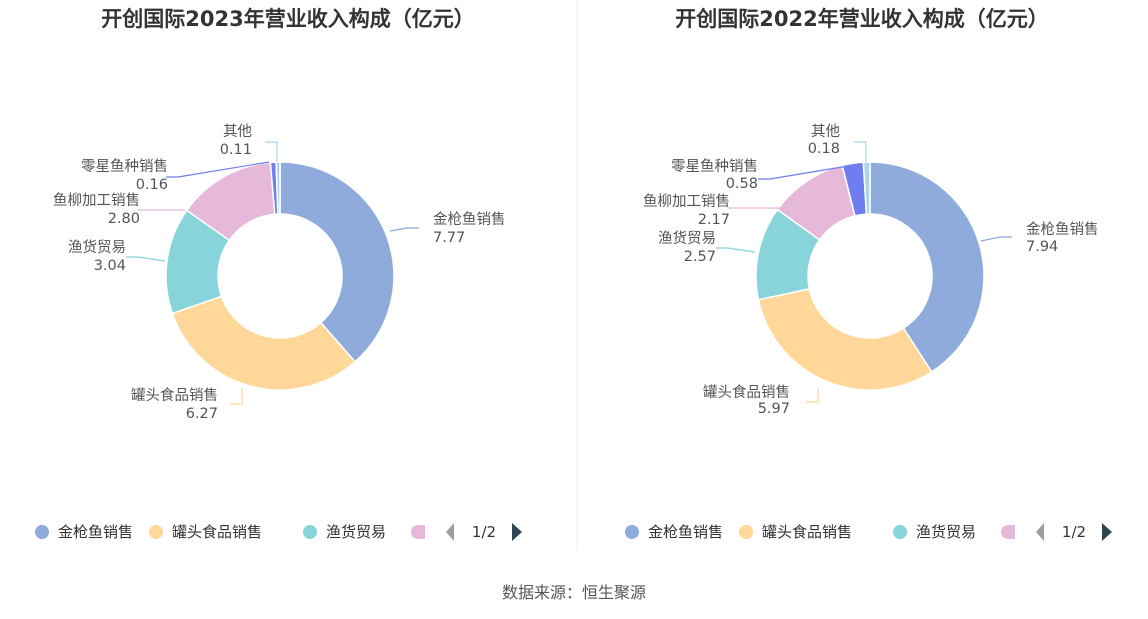  Describe the element at coordinates (236, 150) in the screenshot. I see `slice-label-value: 0.11` at that location.